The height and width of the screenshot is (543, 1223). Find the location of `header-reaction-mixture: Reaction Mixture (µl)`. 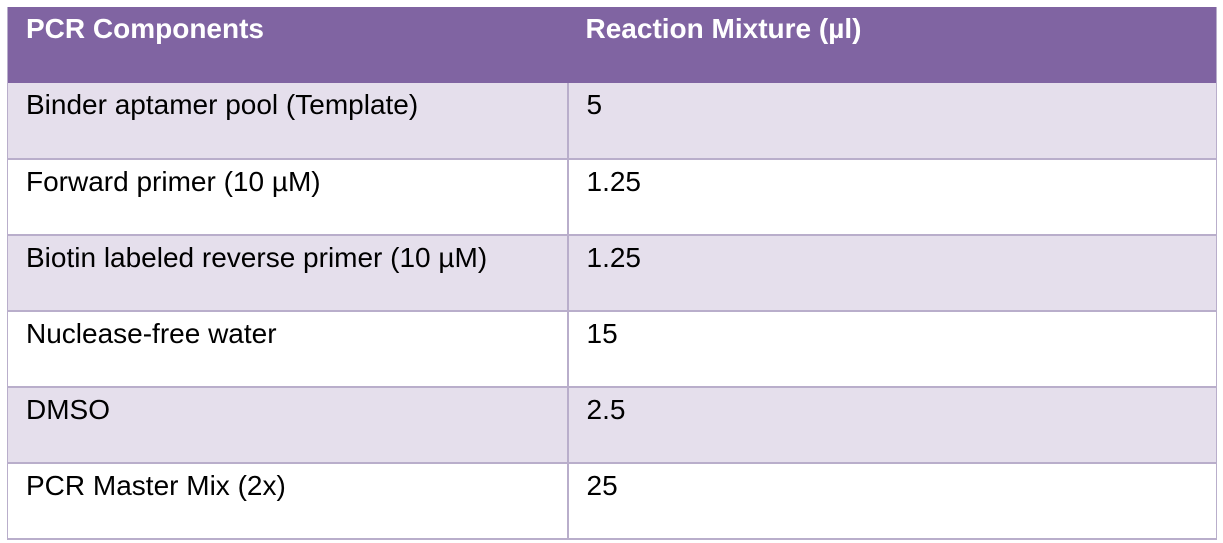

header-reaction-mixture: Reaction Mixture (µl) is located at coordinates (892, 45).